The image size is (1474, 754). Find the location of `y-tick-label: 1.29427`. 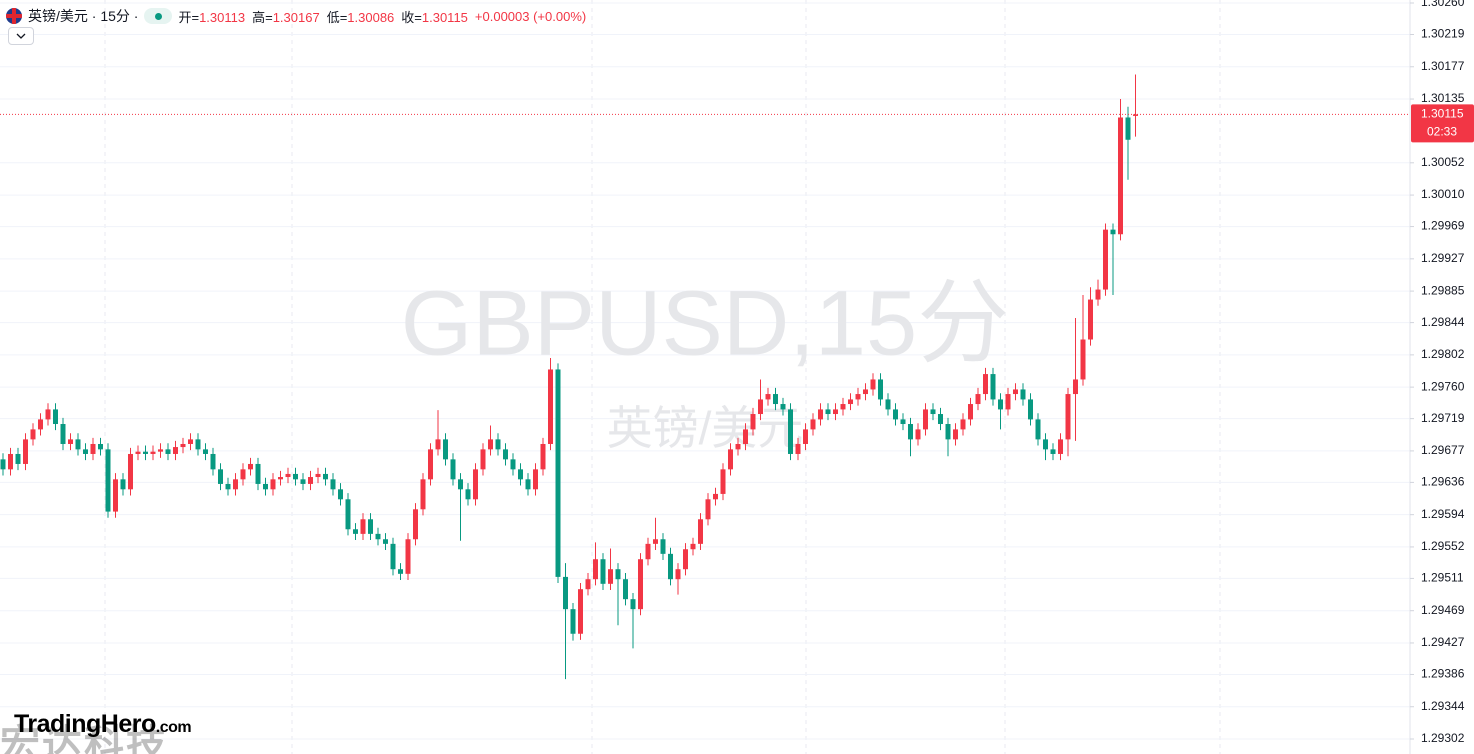

y-tick-label: 1.29427 is located at coordinates (1443, 642).